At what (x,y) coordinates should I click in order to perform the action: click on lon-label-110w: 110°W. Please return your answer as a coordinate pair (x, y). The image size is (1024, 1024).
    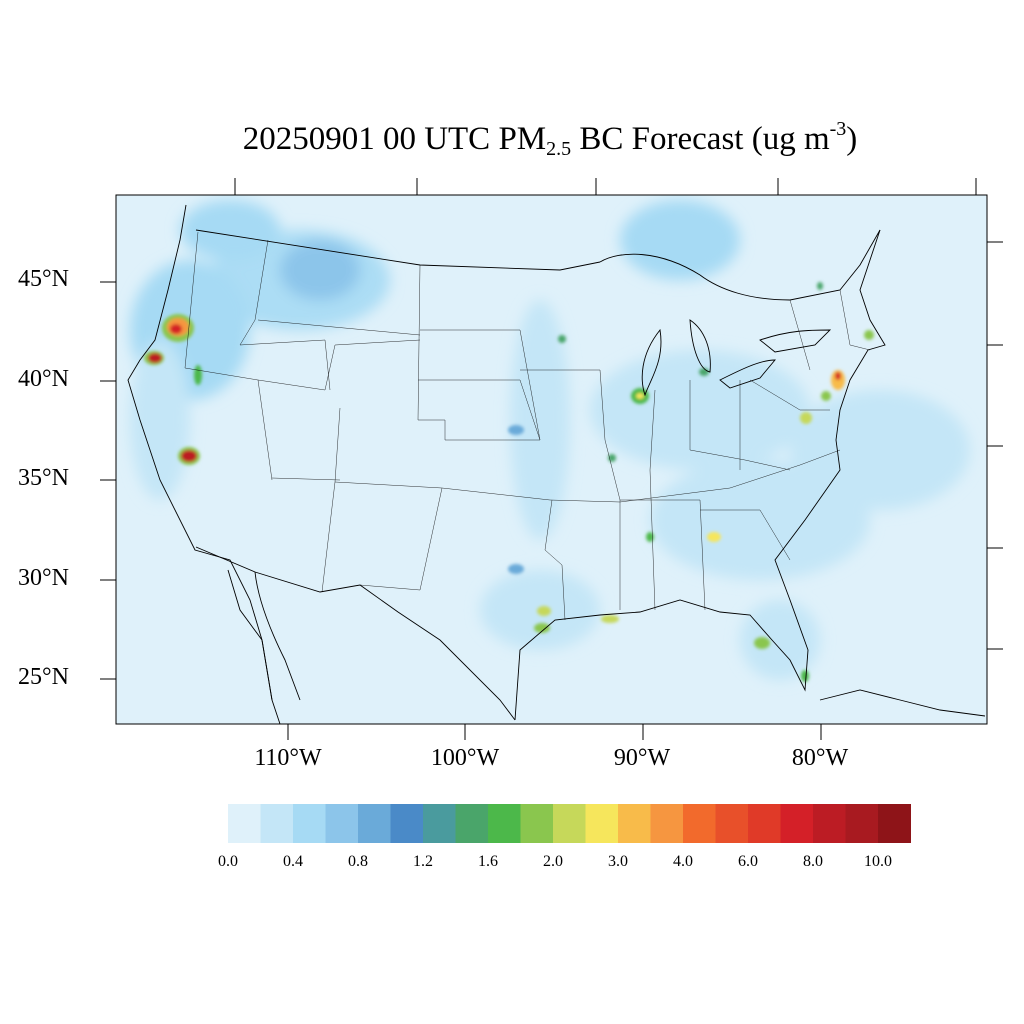
    Looking at the image, I should click on (288, 758).